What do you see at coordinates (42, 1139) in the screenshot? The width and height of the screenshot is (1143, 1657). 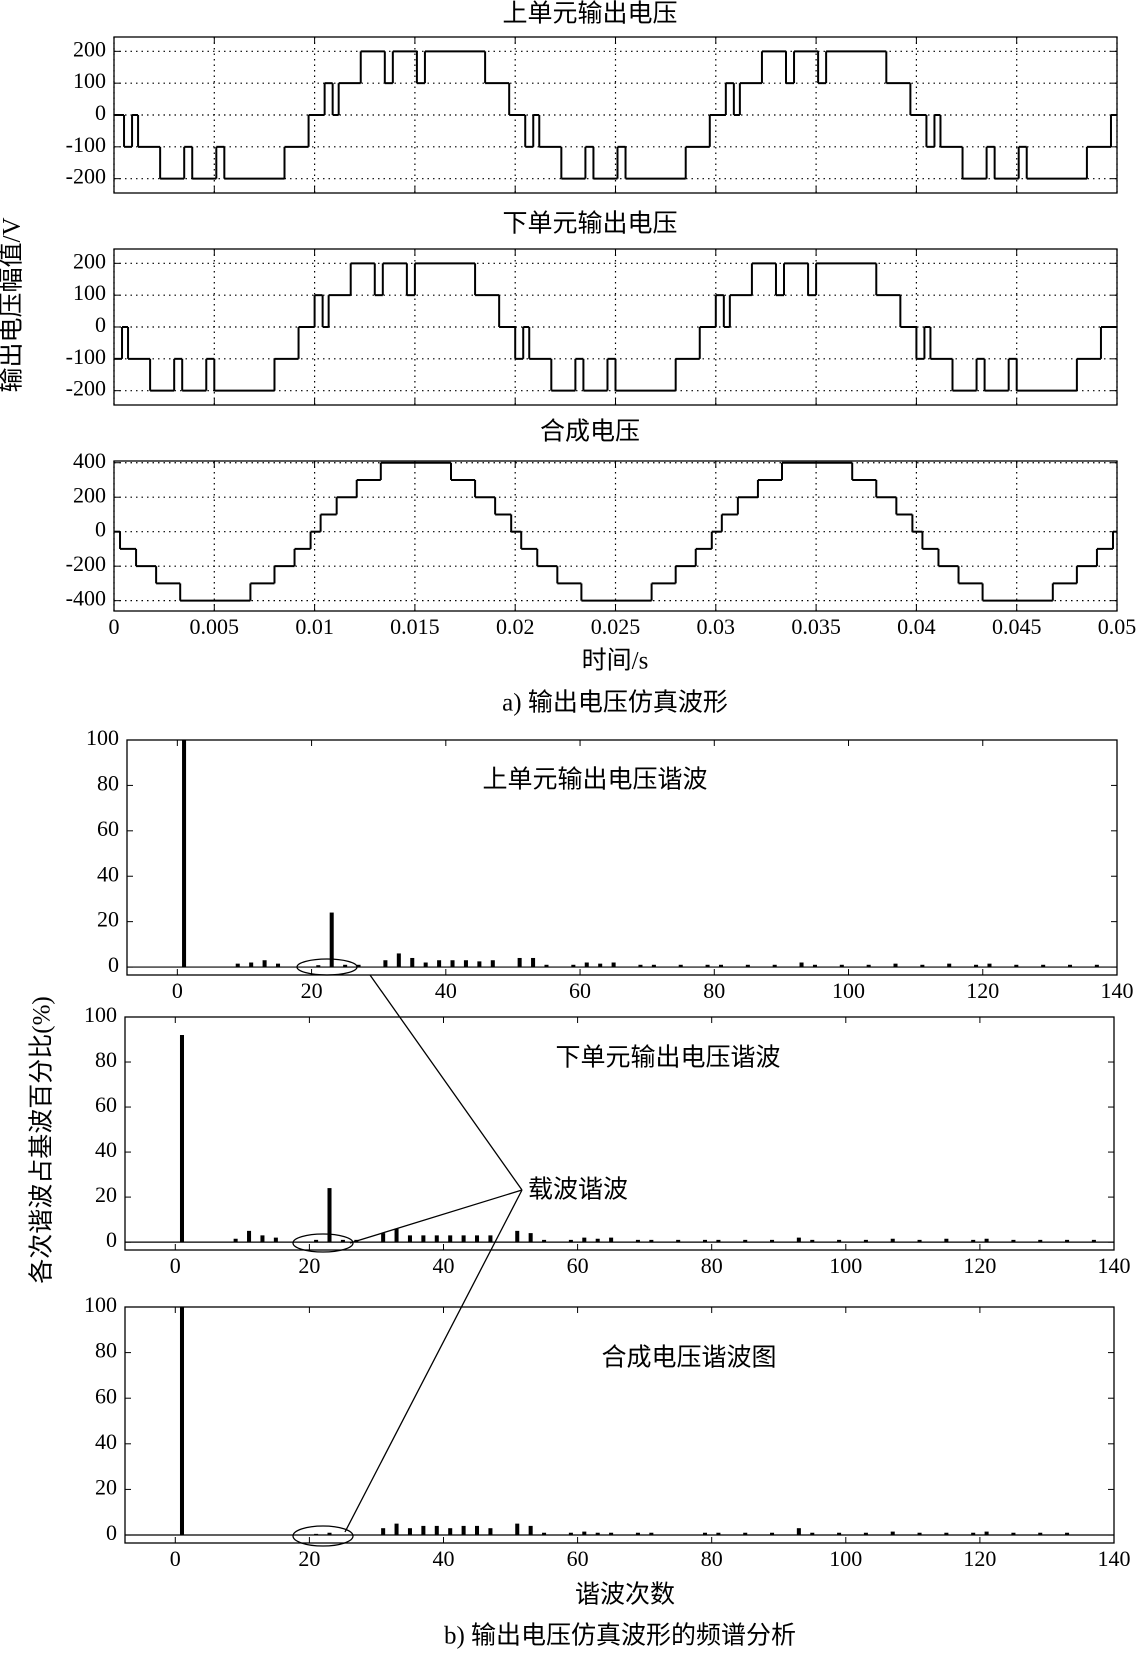 I see `y-axis-label: 各次谐波占基波百分比(%)` at bounding box center [42, 1139].